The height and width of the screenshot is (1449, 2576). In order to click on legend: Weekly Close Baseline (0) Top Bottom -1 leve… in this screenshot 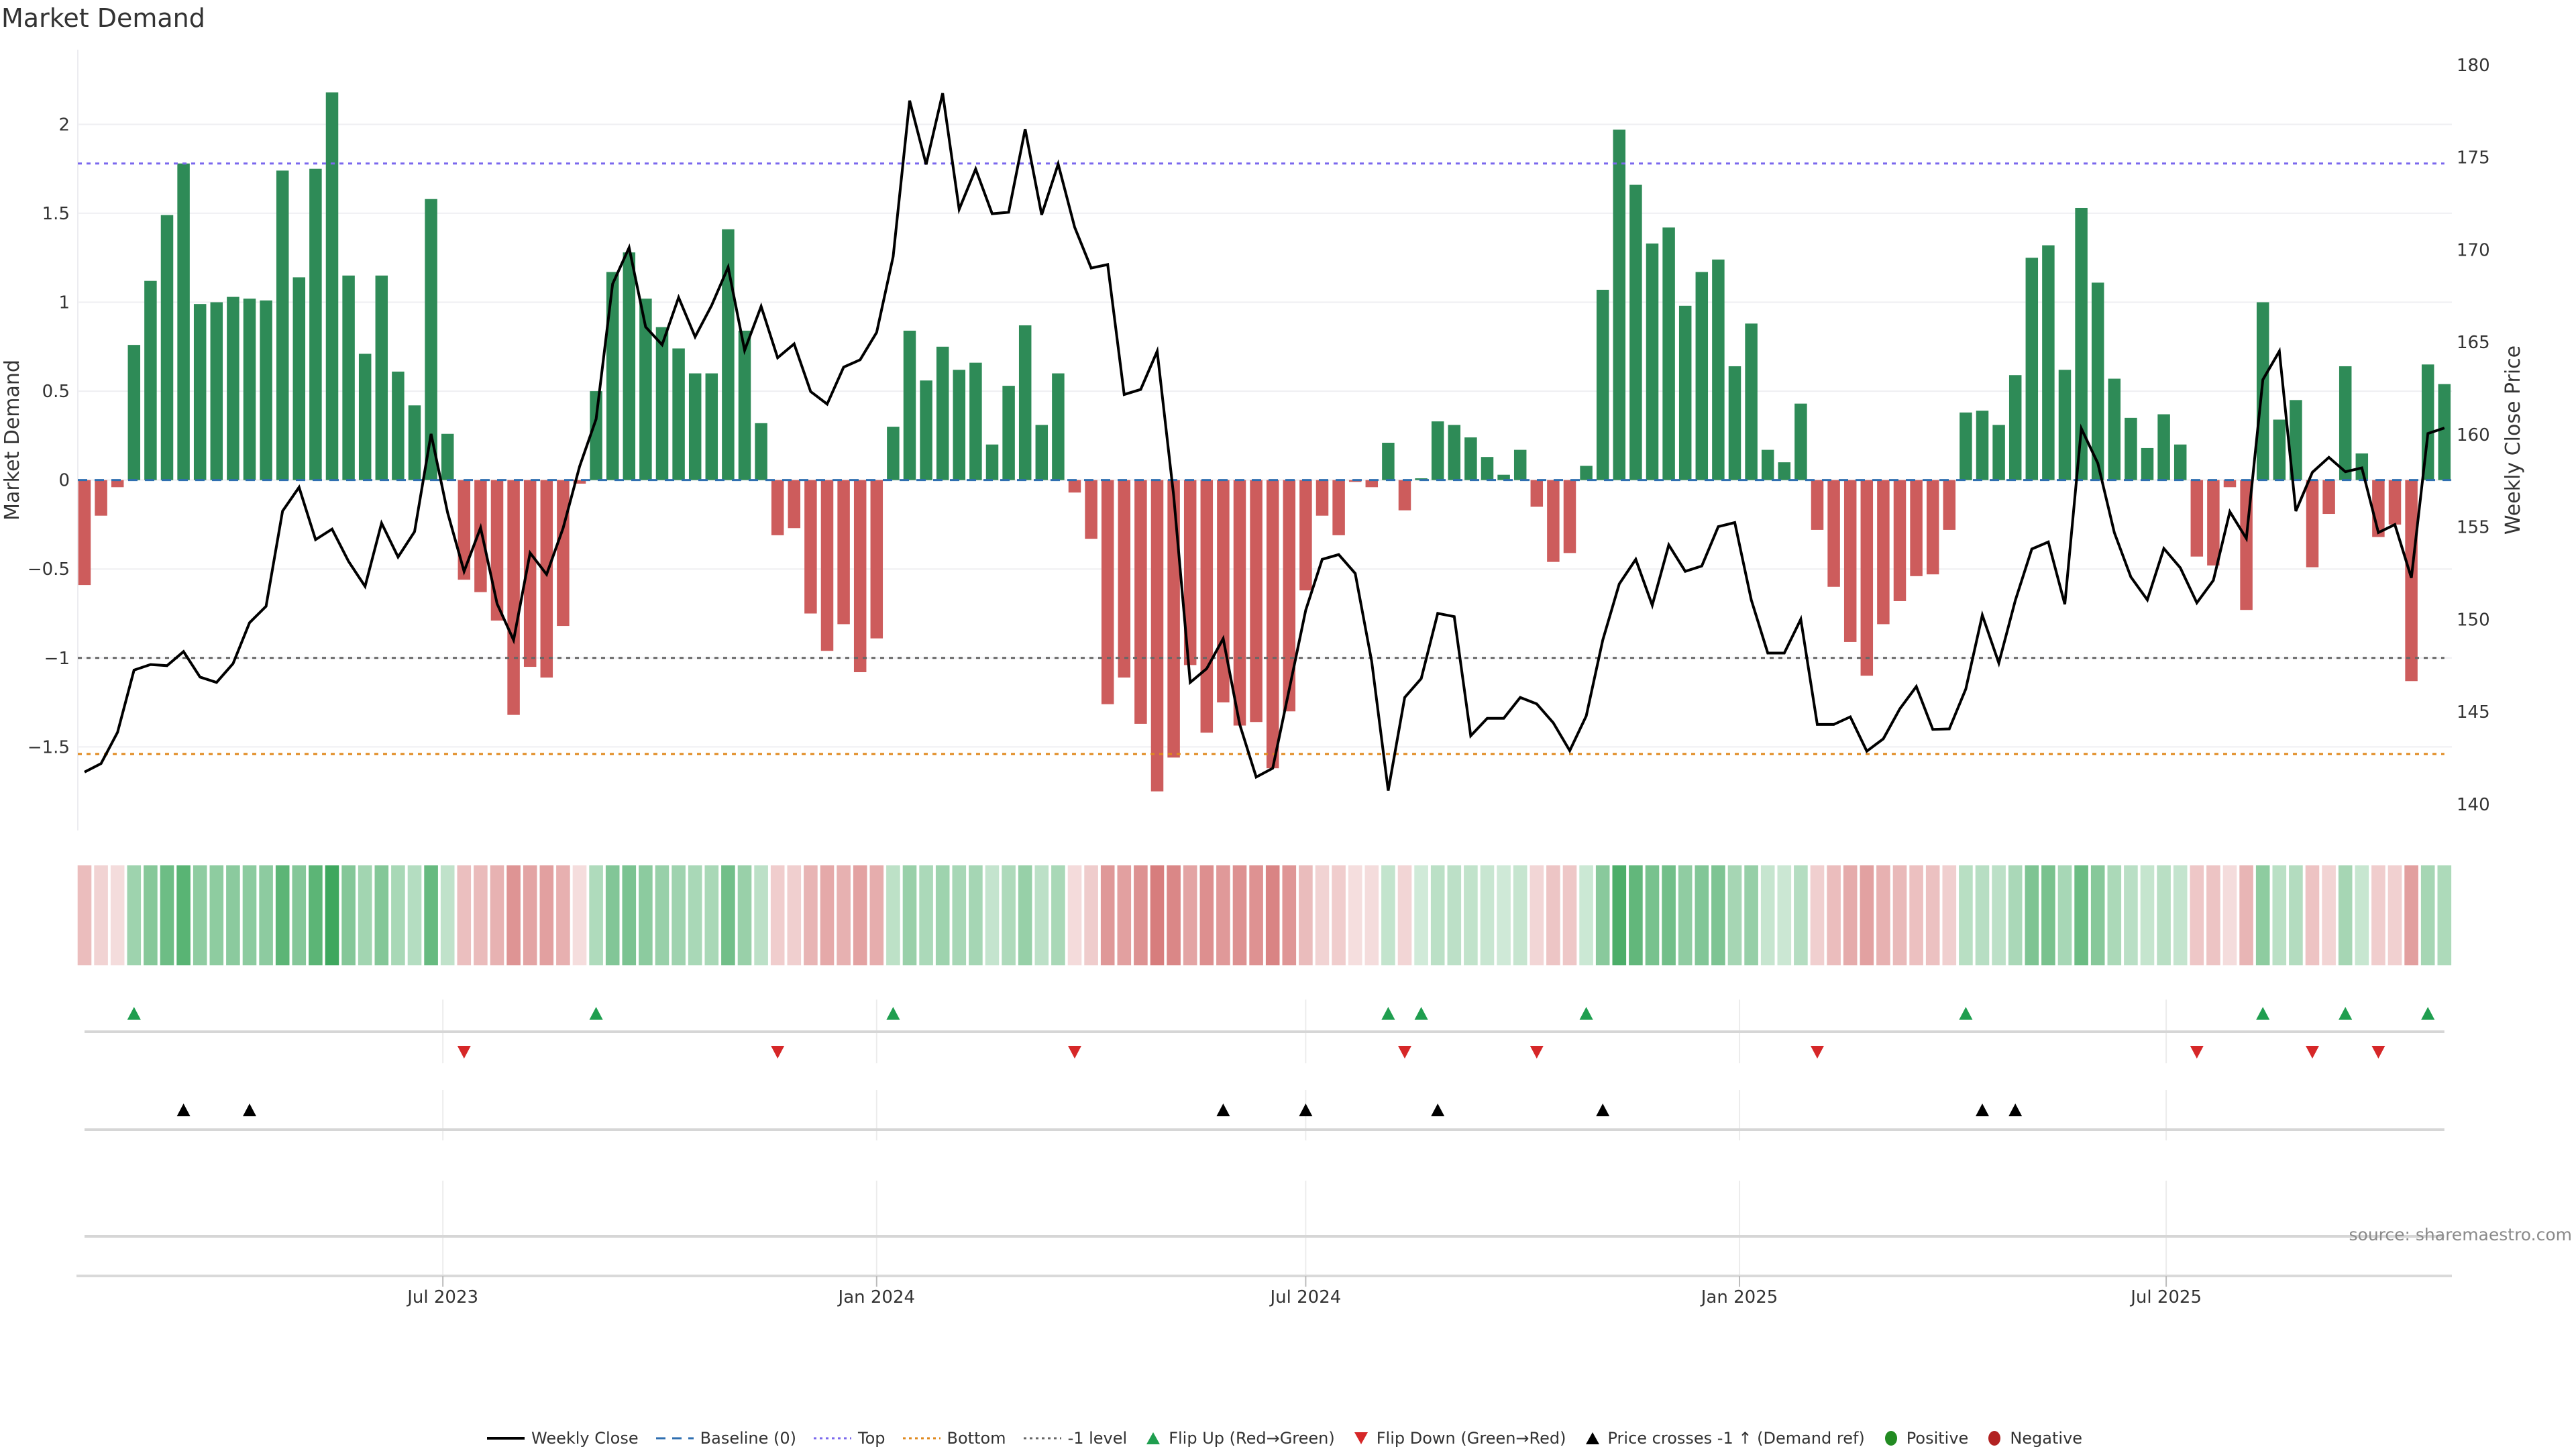, I will do `click(1293, 1438)`.